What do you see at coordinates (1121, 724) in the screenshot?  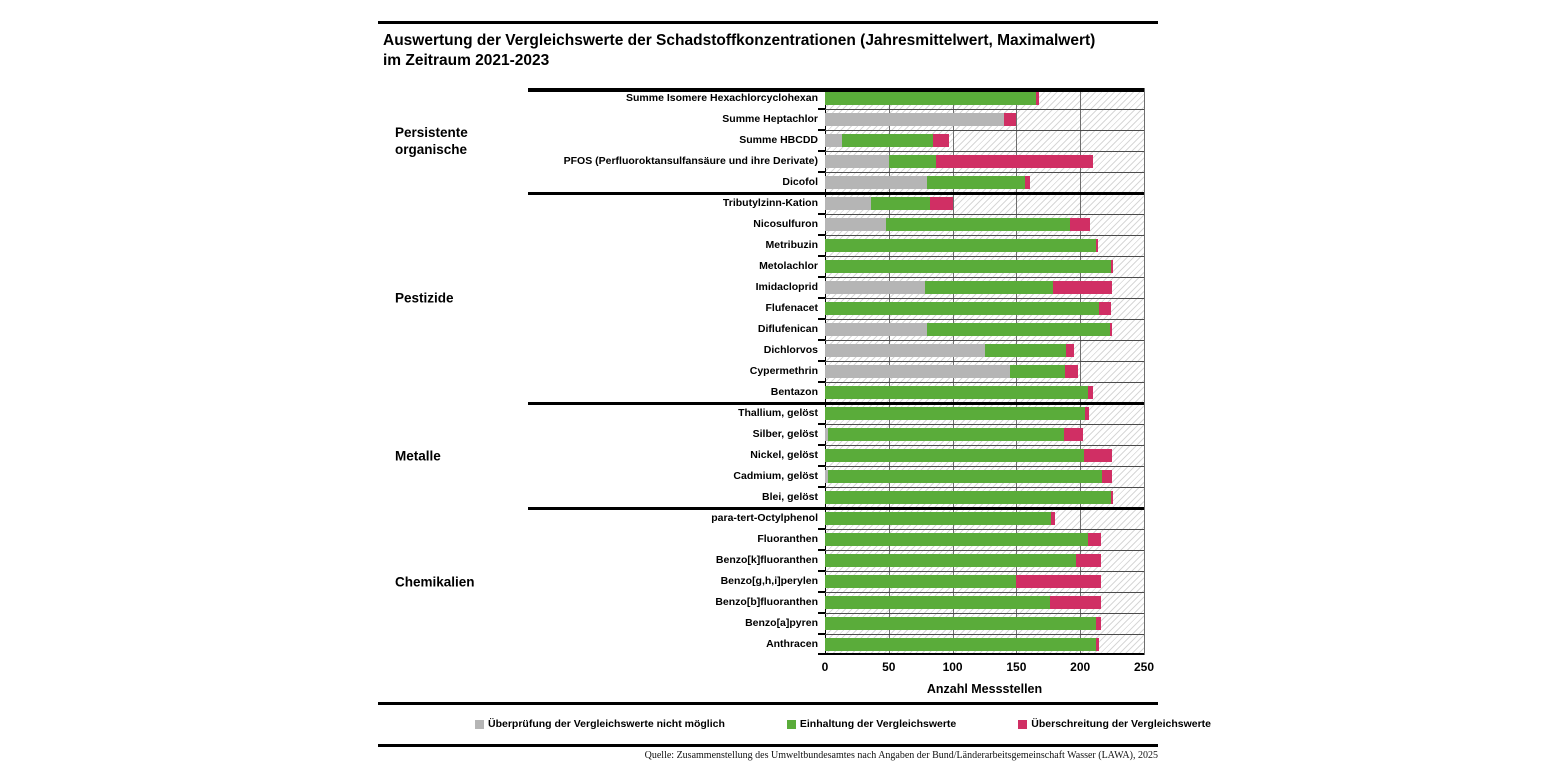 I see `legend-label: Überschreitung der Vergleichswerte` at bounding box center [1121, 724].